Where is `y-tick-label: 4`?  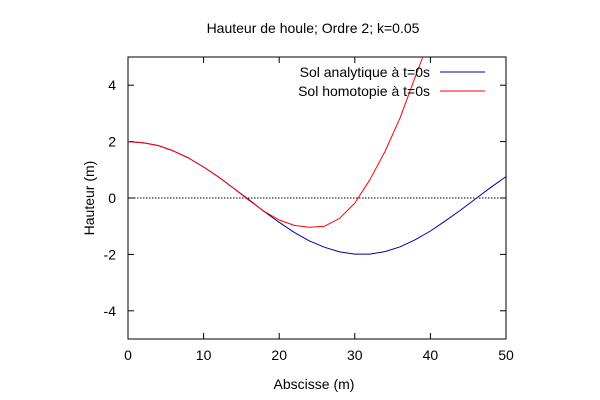
y-tick-label: 4 is located at coordinates (112, 85).